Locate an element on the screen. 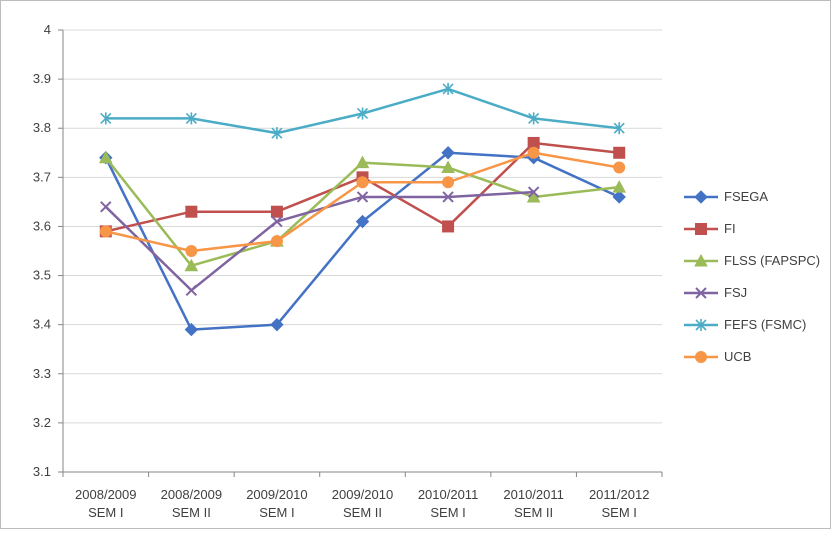 The image size is (831, 533). series-line is located at coordinates (319, 241).